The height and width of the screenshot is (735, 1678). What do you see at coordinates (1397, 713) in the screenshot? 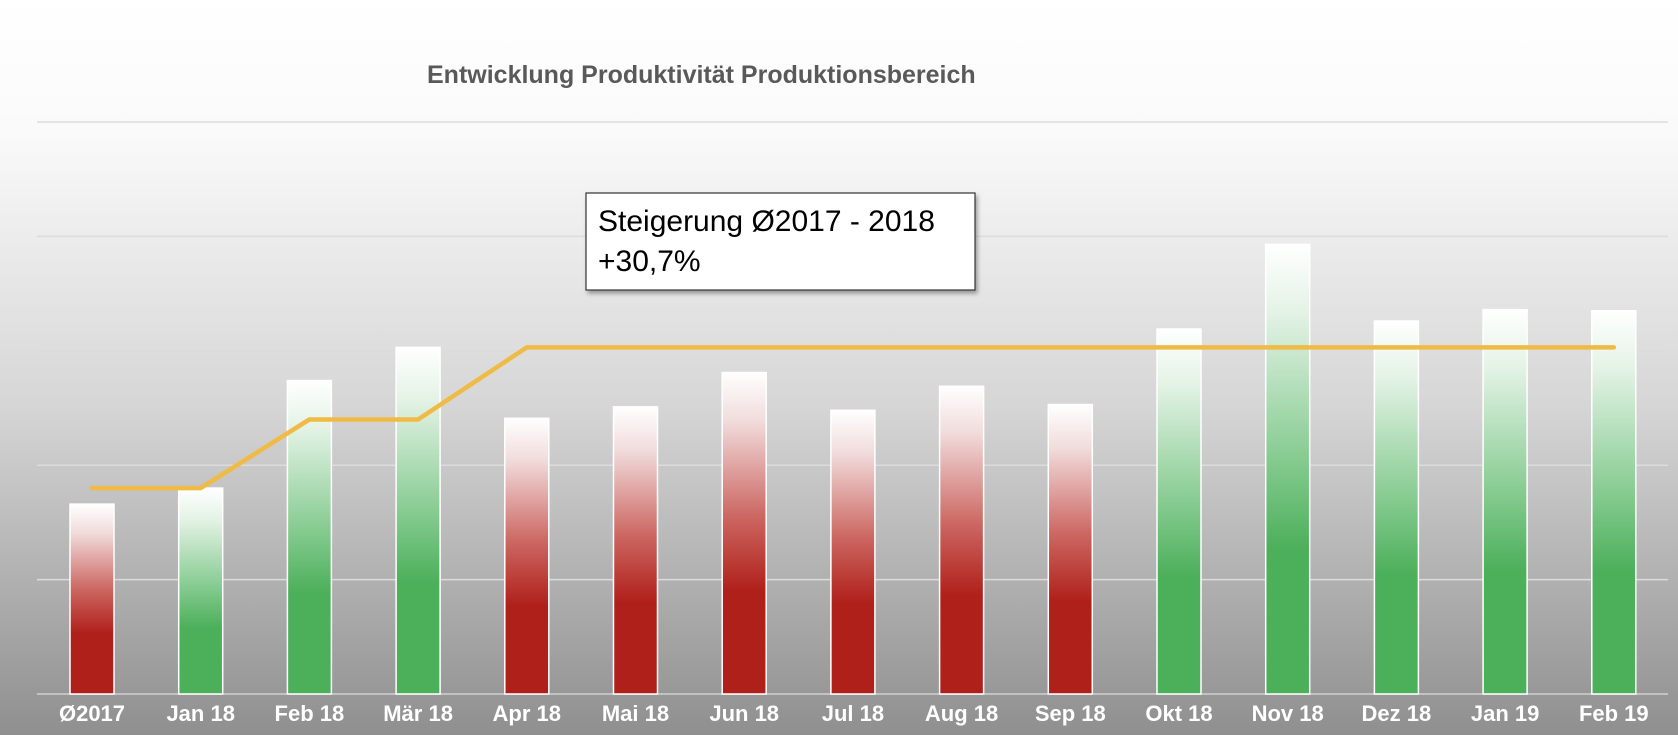
I see `x-tick-label: Dez 18` at bounding box center [1397, 713].